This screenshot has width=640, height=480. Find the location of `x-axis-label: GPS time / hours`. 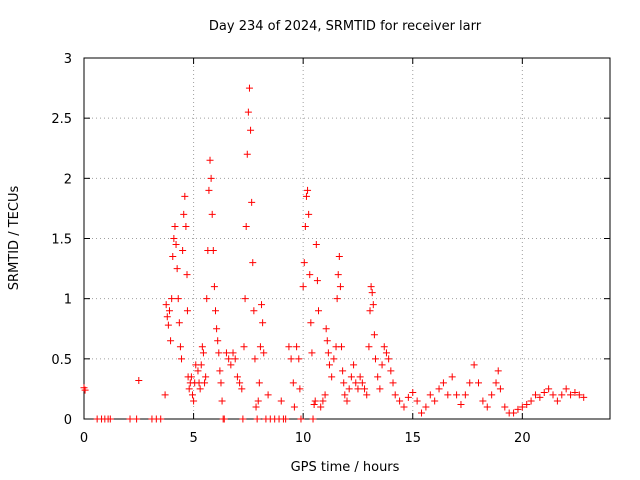

x-axis-label: GPS time / hours is located at coordinates (345, 467).